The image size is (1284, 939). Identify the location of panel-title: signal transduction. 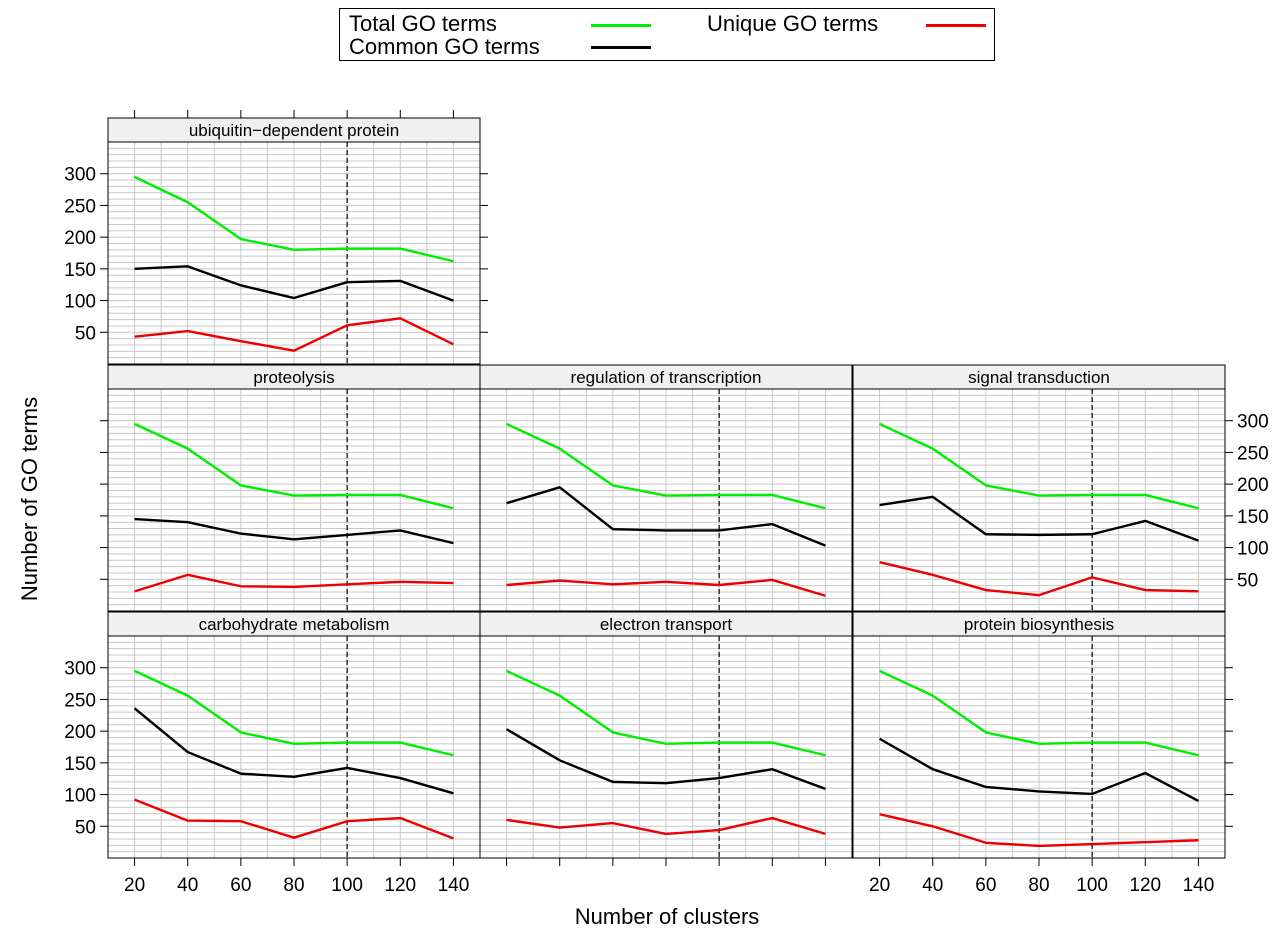
(1039, 377).